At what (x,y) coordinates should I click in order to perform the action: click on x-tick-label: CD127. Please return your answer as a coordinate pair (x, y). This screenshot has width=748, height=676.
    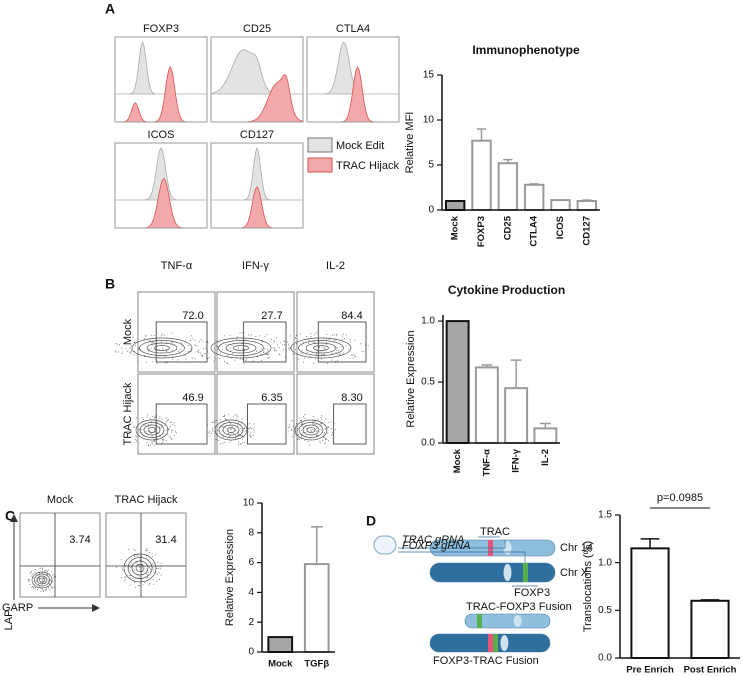
    Looking at the image, I should click on (586, 231).